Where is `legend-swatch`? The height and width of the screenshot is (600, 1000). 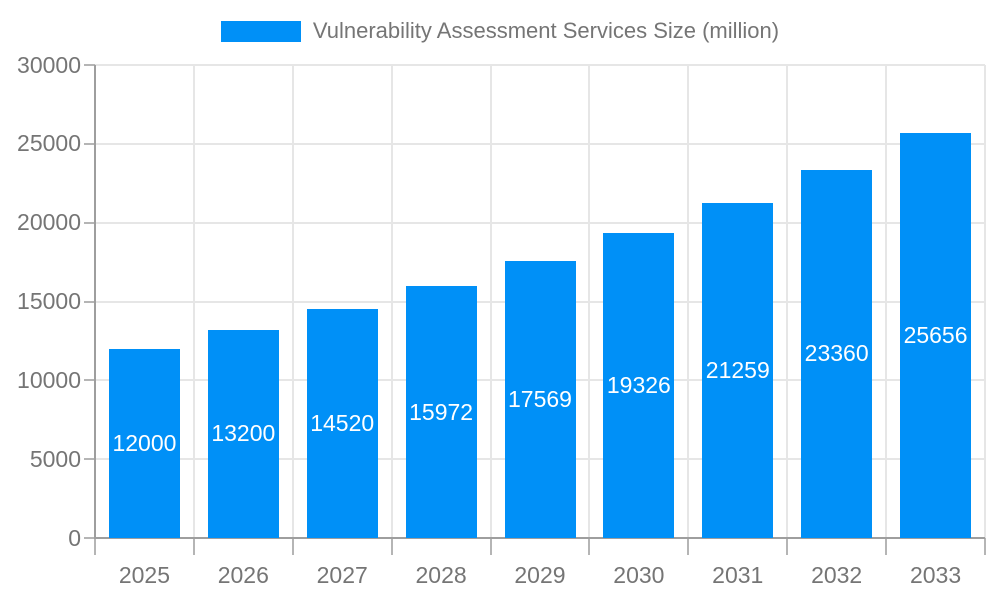 legend-swatch is located at coordinates (260, 31).